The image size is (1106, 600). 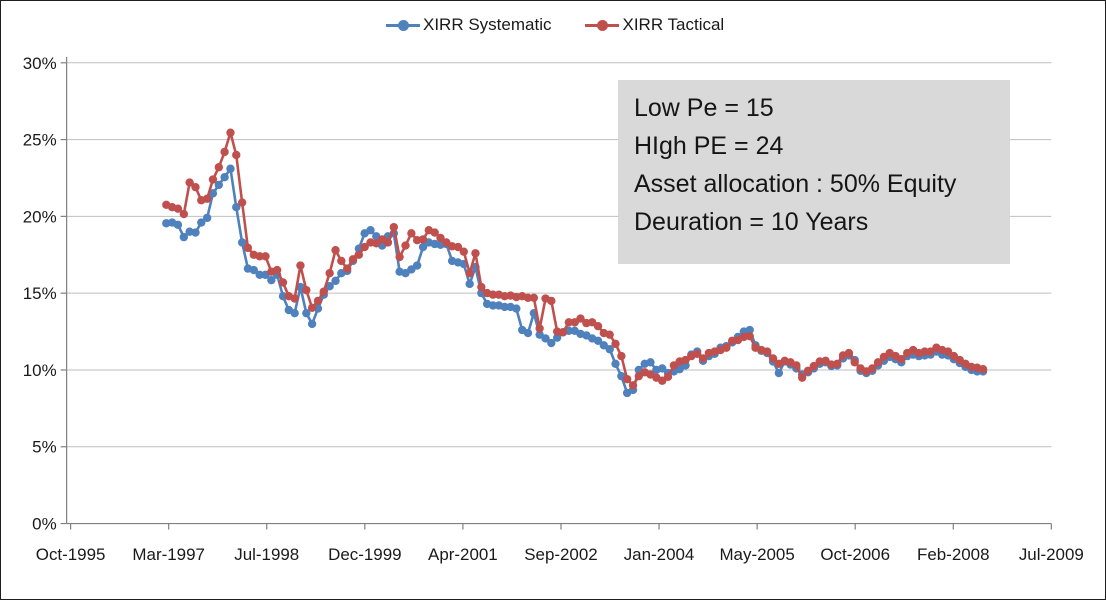 I want to click on svg-text: Feb-2008, so click(x=953, y=554).